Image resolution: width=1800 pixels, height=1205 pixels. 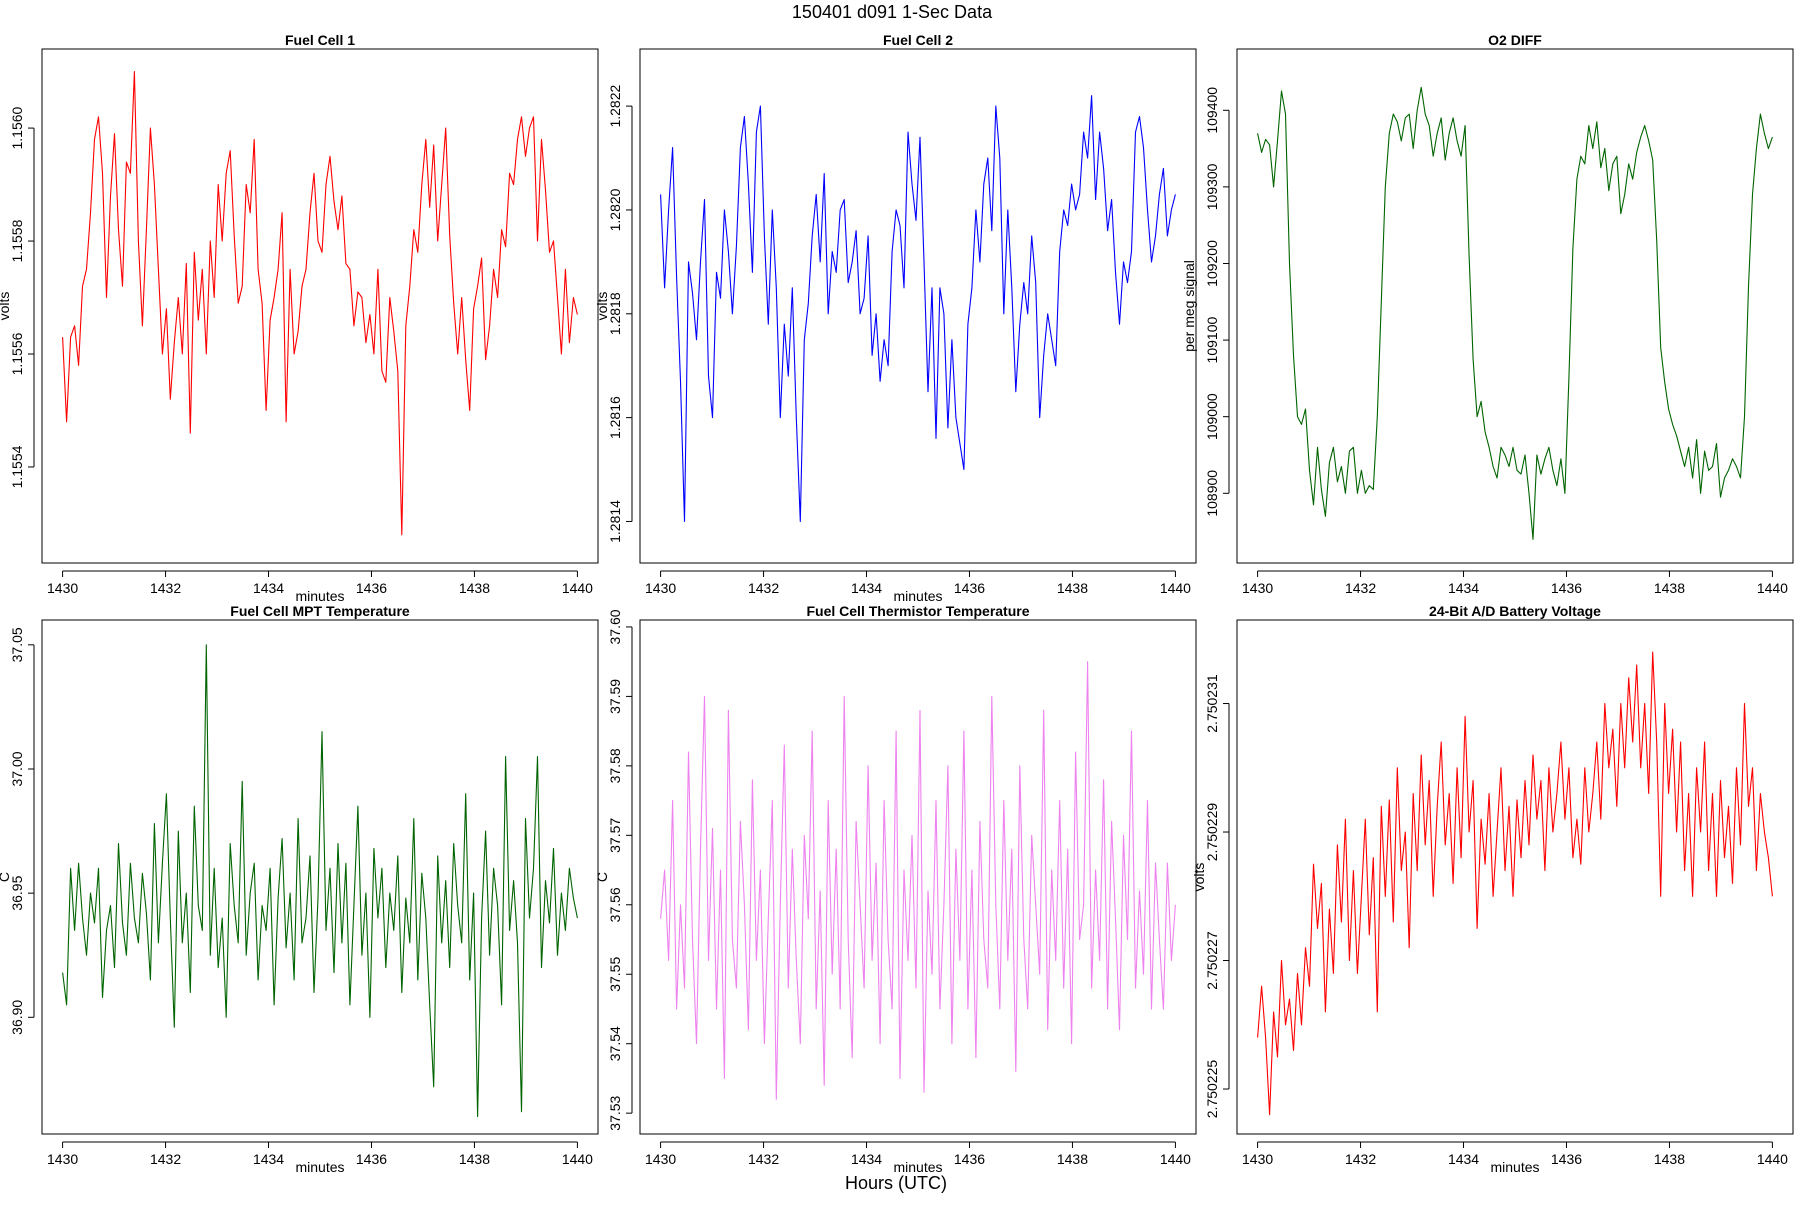 I want to click on y-axis-label: per meg signal, so click(x=1189, y=306).